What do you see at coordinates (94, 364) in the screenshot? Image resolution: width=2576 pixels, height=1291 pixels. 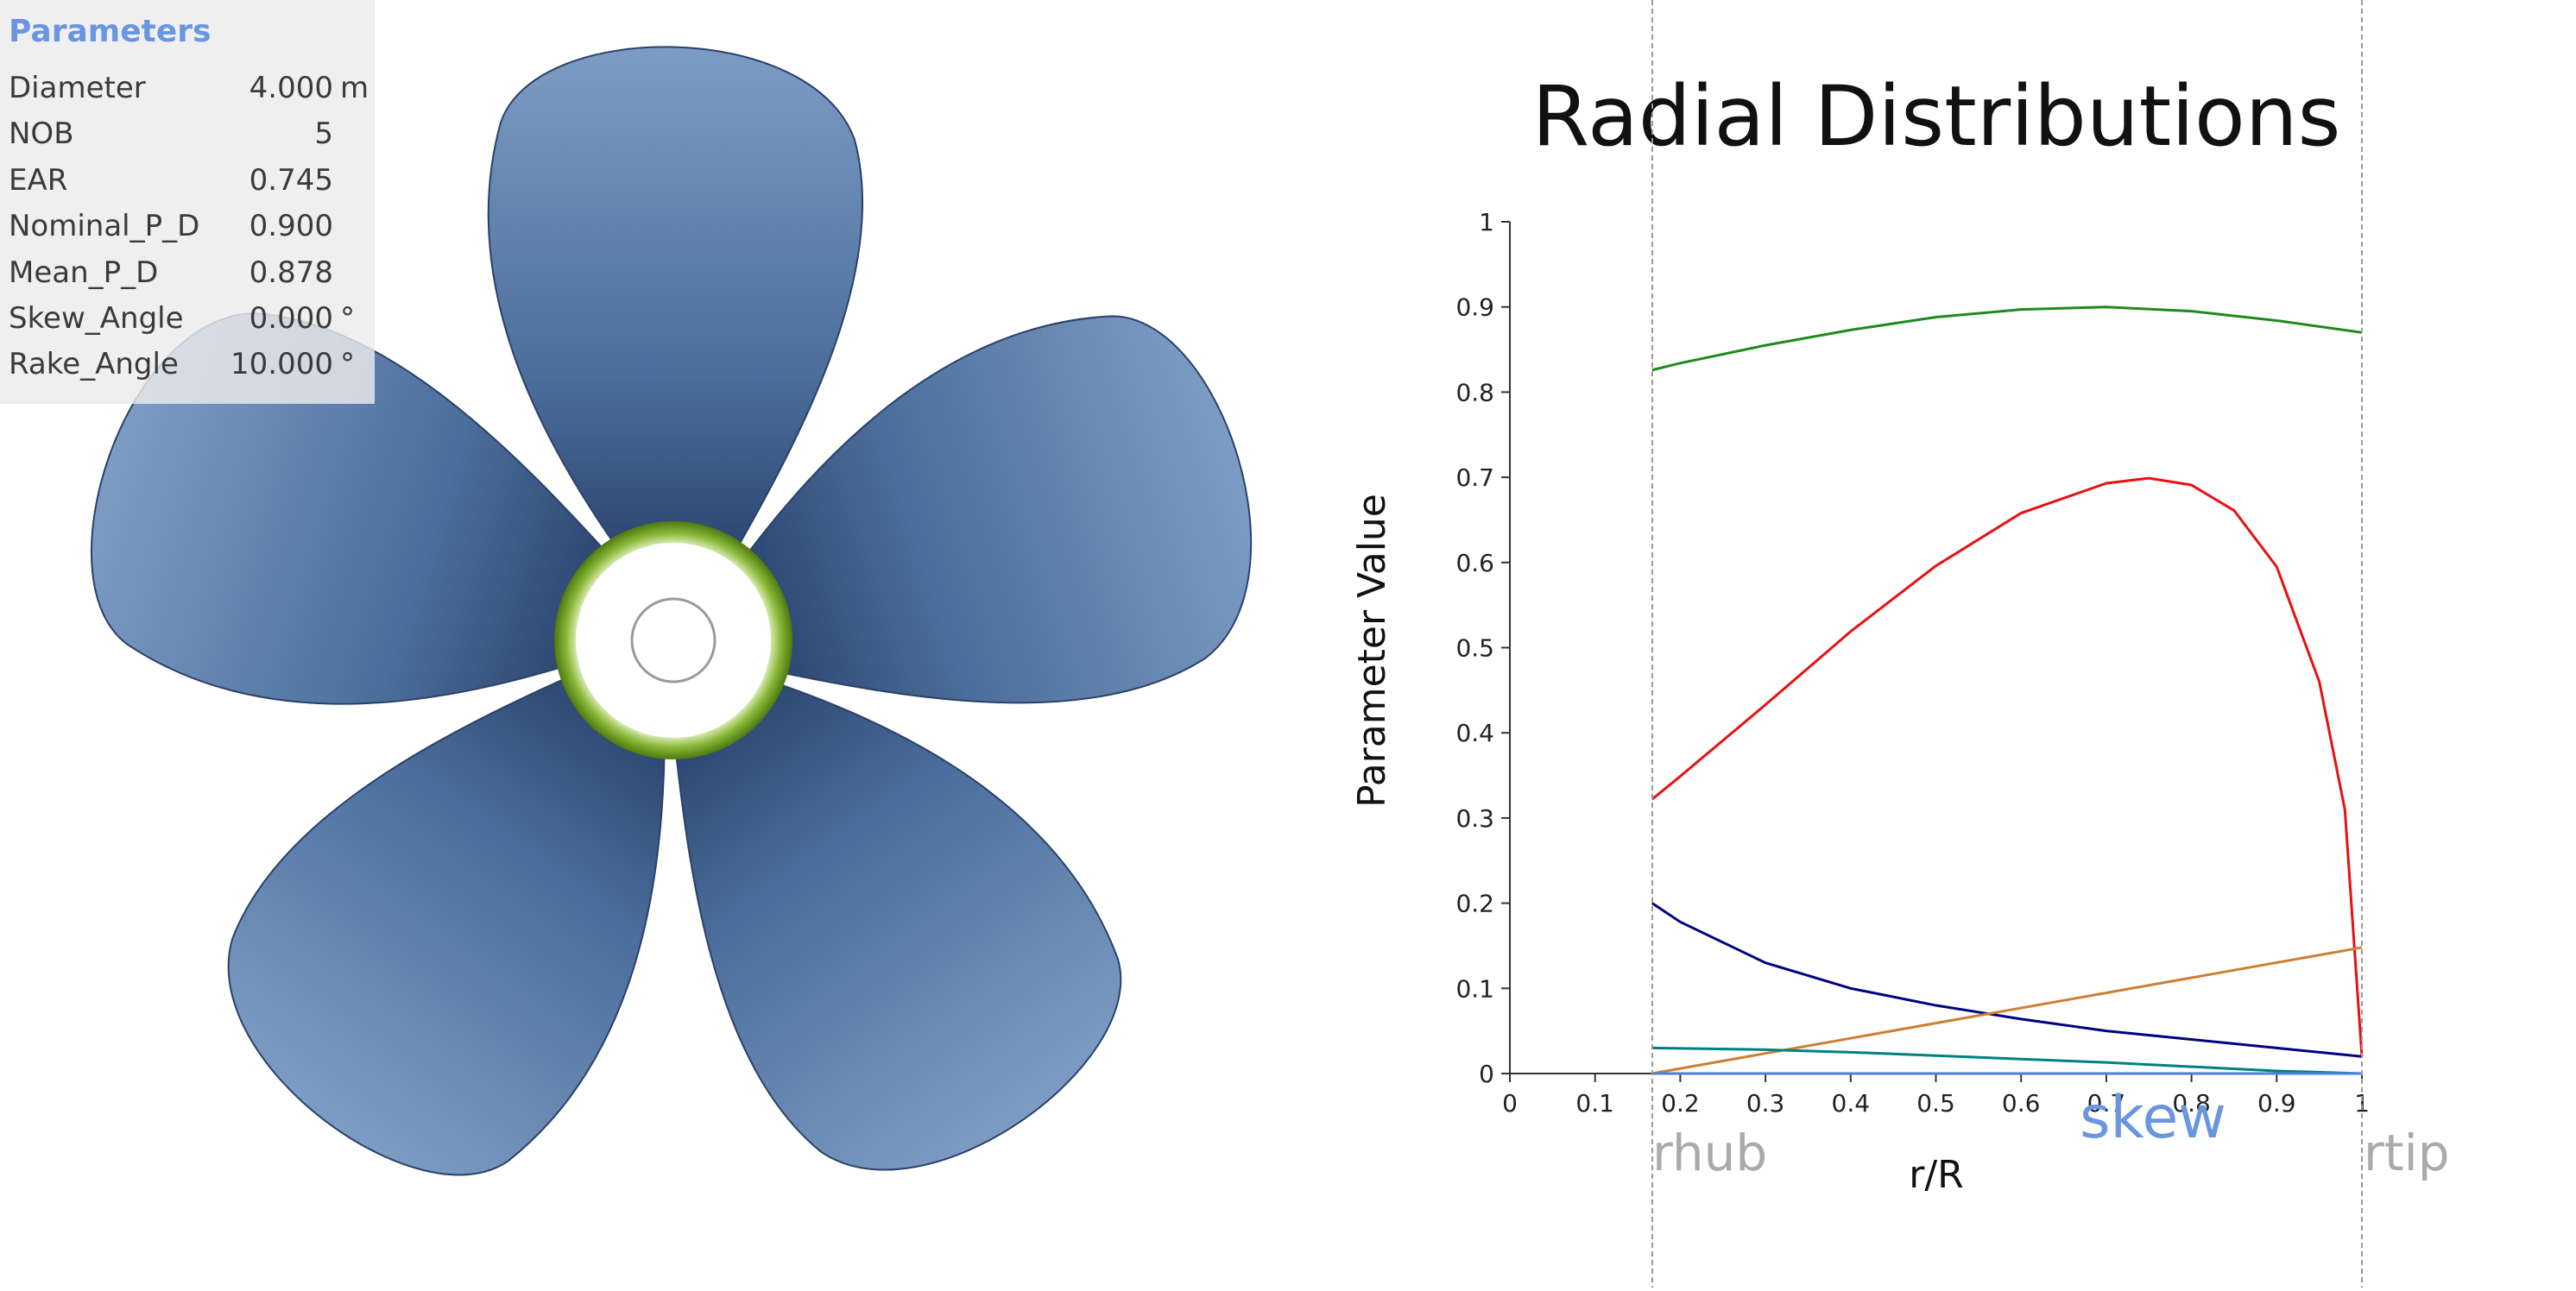 I see `param-name: Rake_Angle` at bounding box center [94, 364].